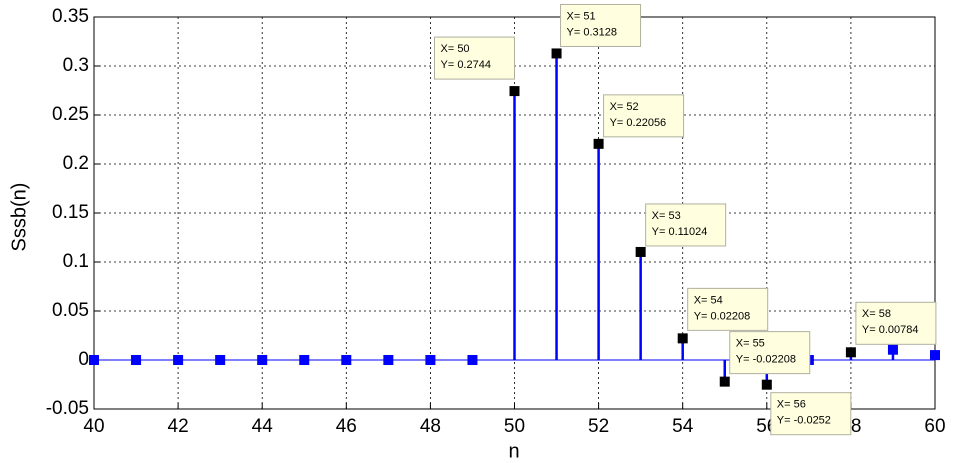 This screenshot has height=463, width=956. What do you see at coordinates (592, 32) in the screenshot?
I see `datatip-text: Y= 0.3128` at bounding box center [592, 32].